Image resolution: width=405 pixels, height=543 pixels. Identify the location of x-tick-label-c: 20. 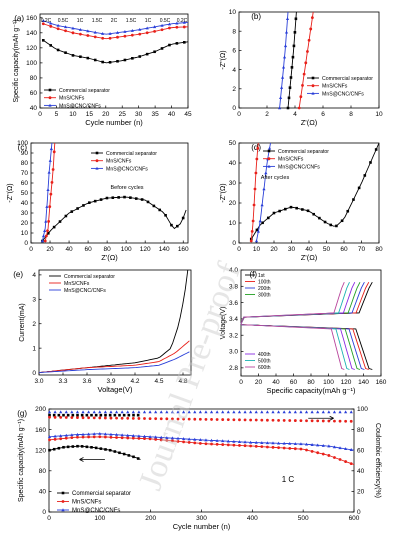
(50, 249).